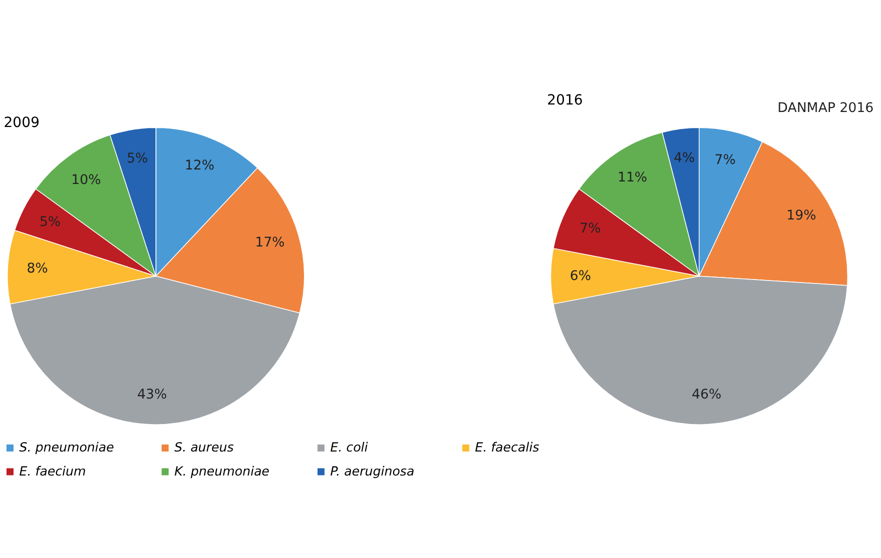  Describe the element at coordinates (707, 394) in the screenshot. I see `data-label: 46%` at that location.